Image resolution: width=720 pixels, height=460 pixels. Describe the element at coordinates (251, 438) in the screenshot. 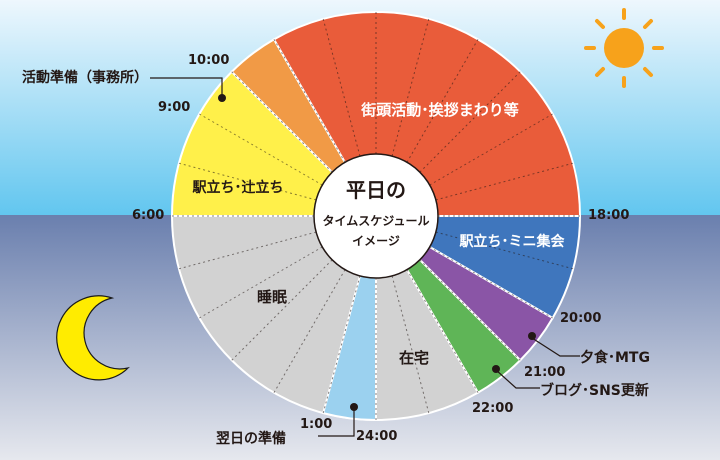

I see `label-next-day-prep: 翌日の準備` at that location.